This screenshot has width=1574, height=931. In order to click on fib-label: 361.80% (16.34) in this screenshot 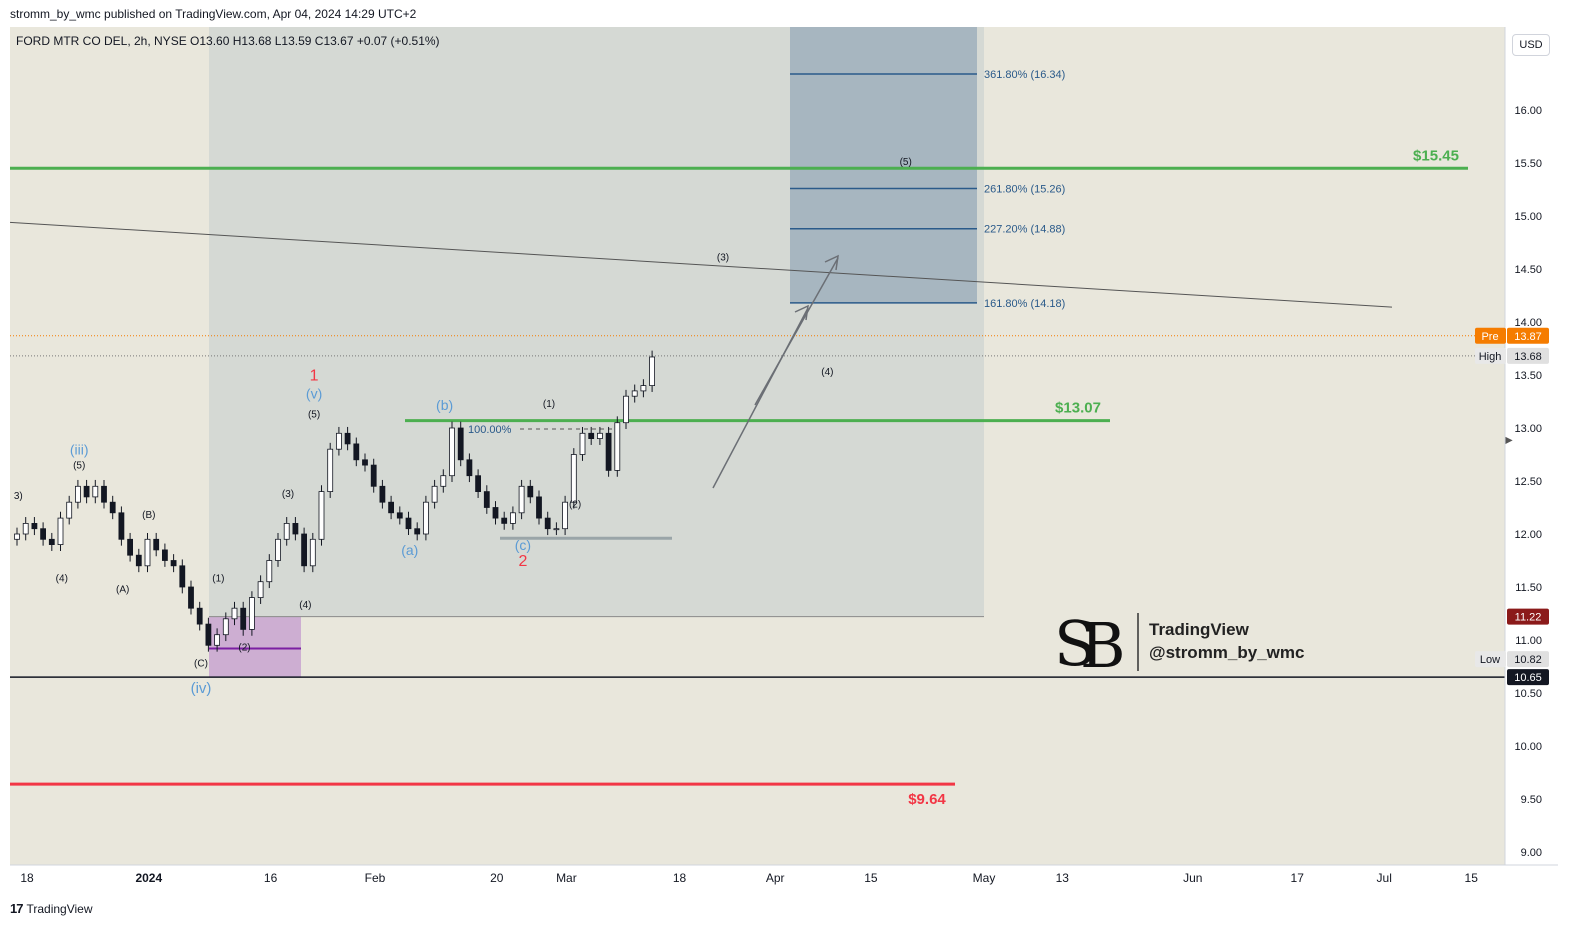, I will do `click(1024, 75)`.